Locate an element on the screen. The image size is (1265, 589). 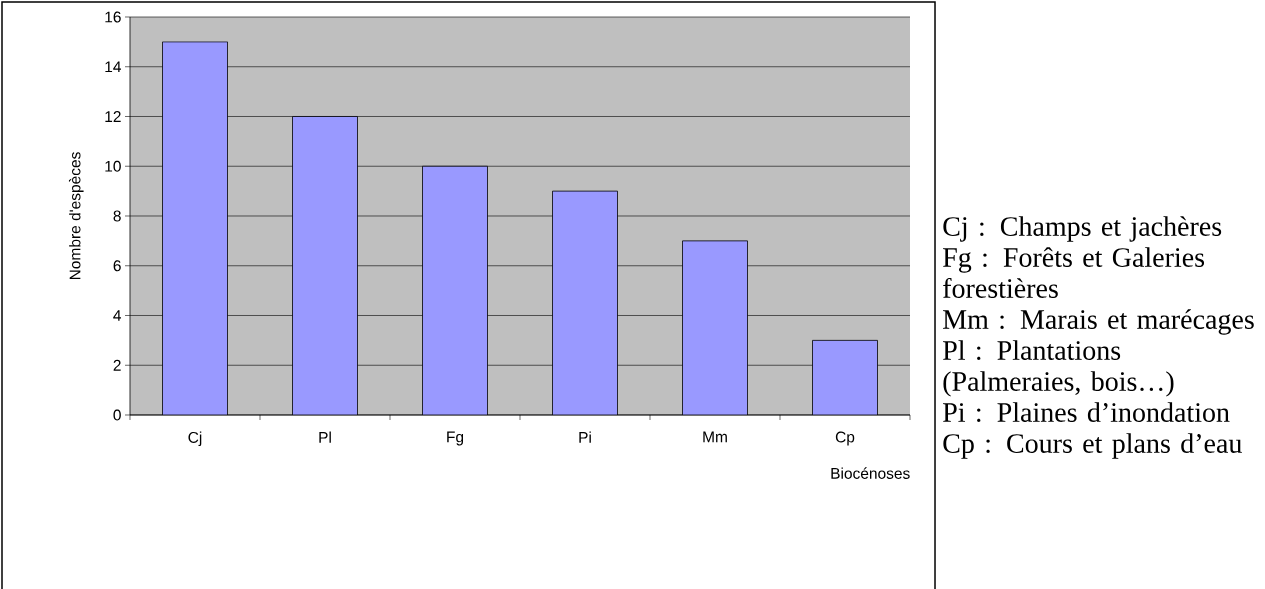
text: Pi : Plaines d’inondation is located at coordinates (1086, 412).